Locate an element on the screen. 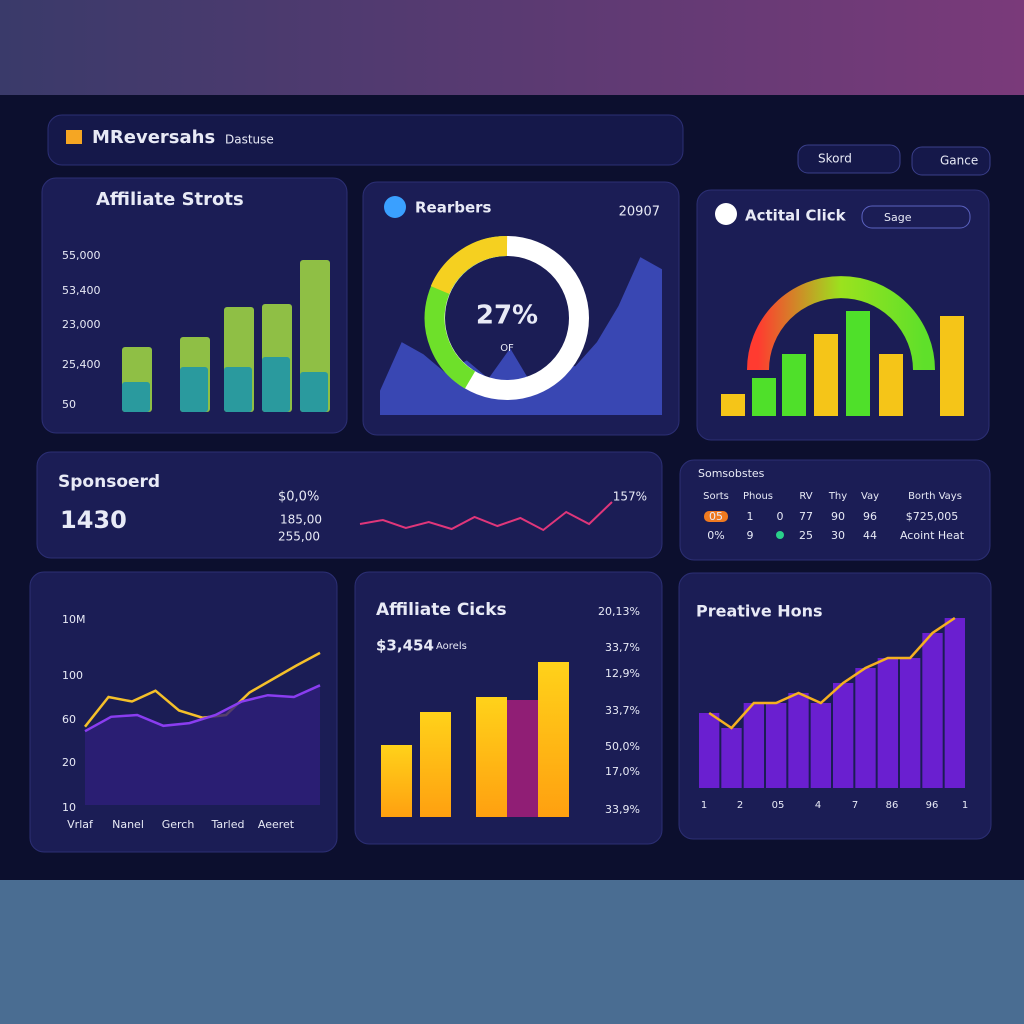  panel-value: 20907 is located at coordinates (639, 212).